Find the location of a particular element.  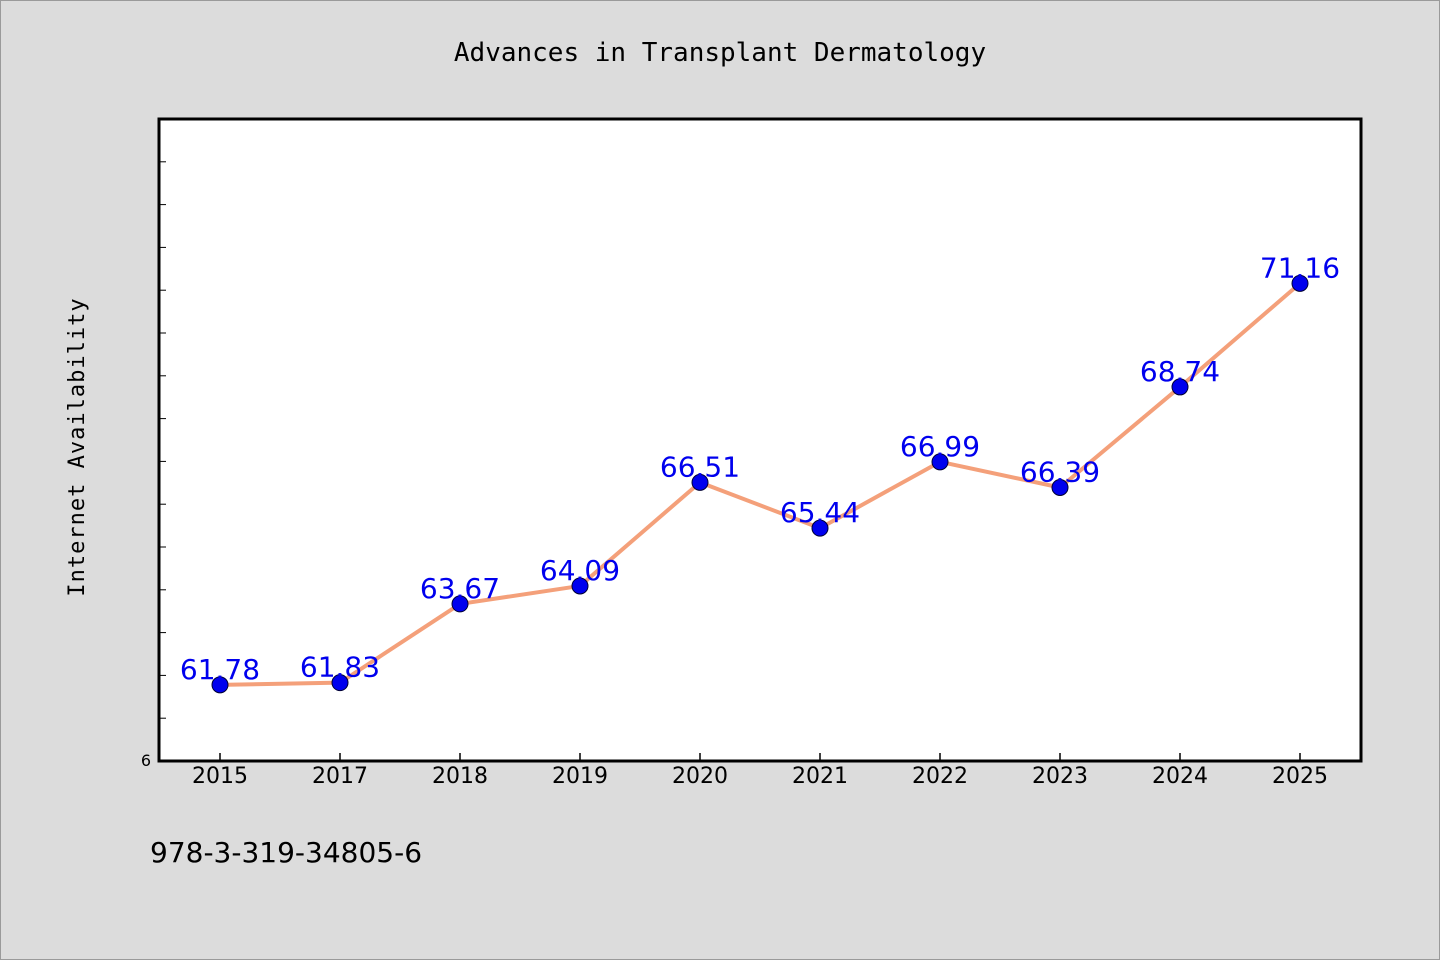

x-tick-label: 2018 is located at coordinates (460, 776).